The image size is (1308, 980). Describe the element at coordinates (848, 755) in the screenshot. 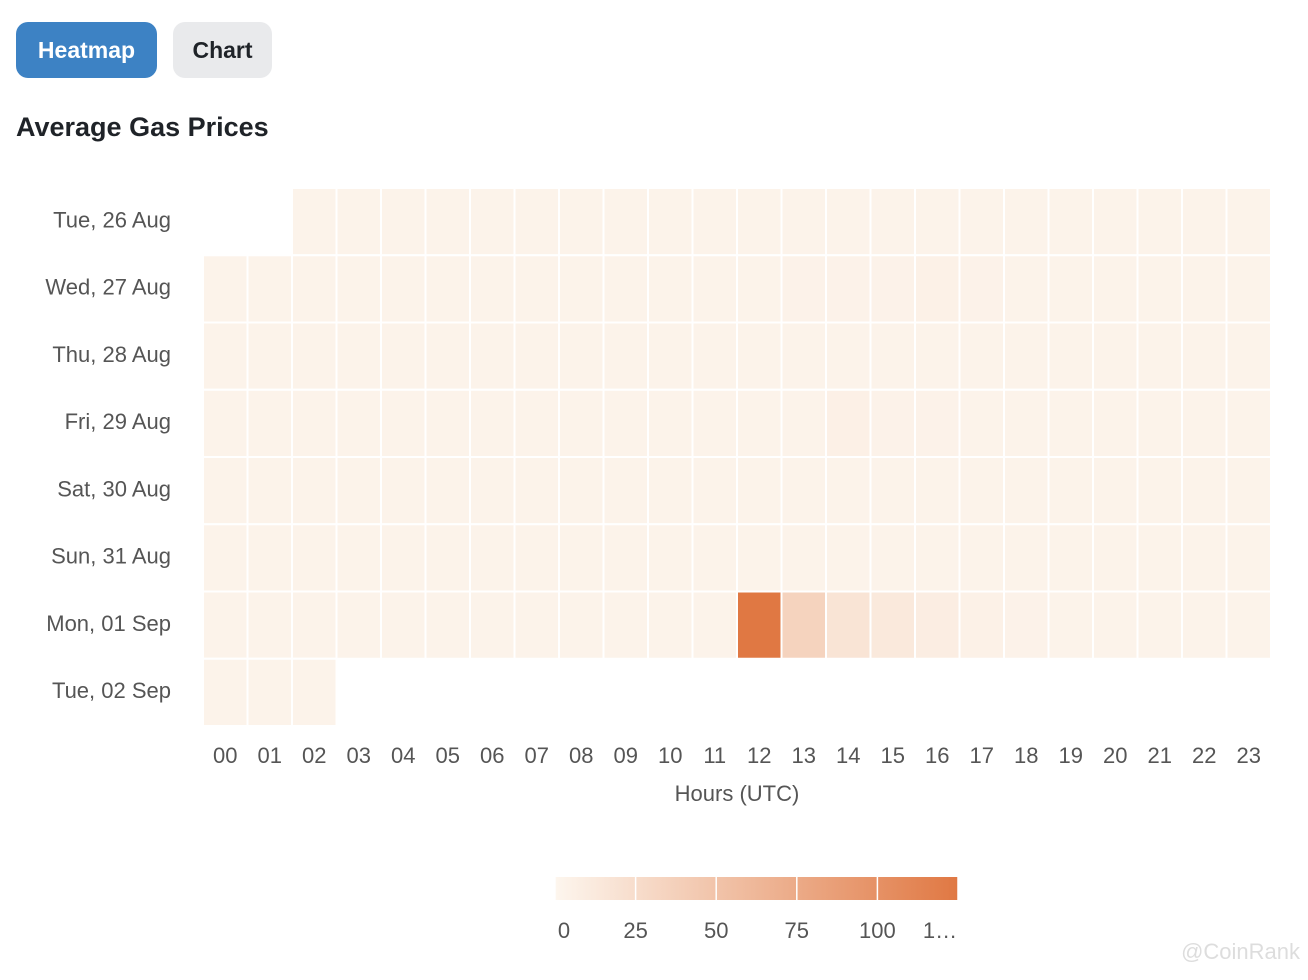

I see `x-tick-label: 14` at that location.